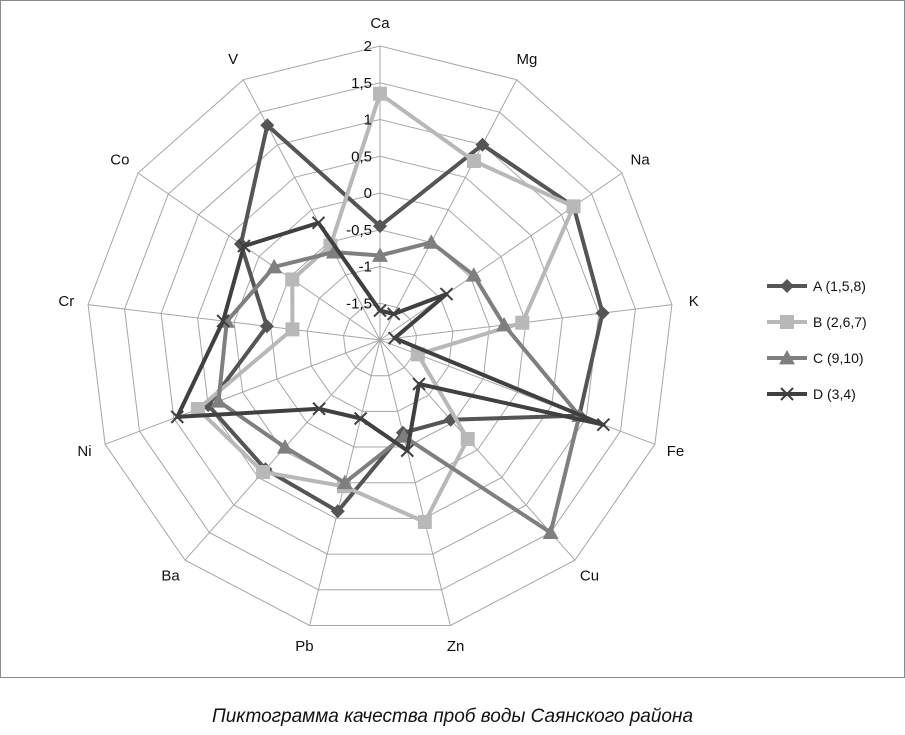 This screenshot has height=735, width=905. I want to click on legend-marker-x, so click(787, 394).